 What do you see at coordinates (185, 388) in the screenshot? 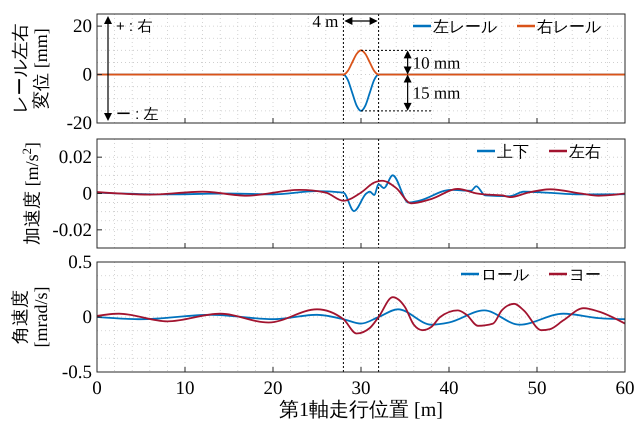
I see `x-tick-label: 10` at bounding box center [185, 388].